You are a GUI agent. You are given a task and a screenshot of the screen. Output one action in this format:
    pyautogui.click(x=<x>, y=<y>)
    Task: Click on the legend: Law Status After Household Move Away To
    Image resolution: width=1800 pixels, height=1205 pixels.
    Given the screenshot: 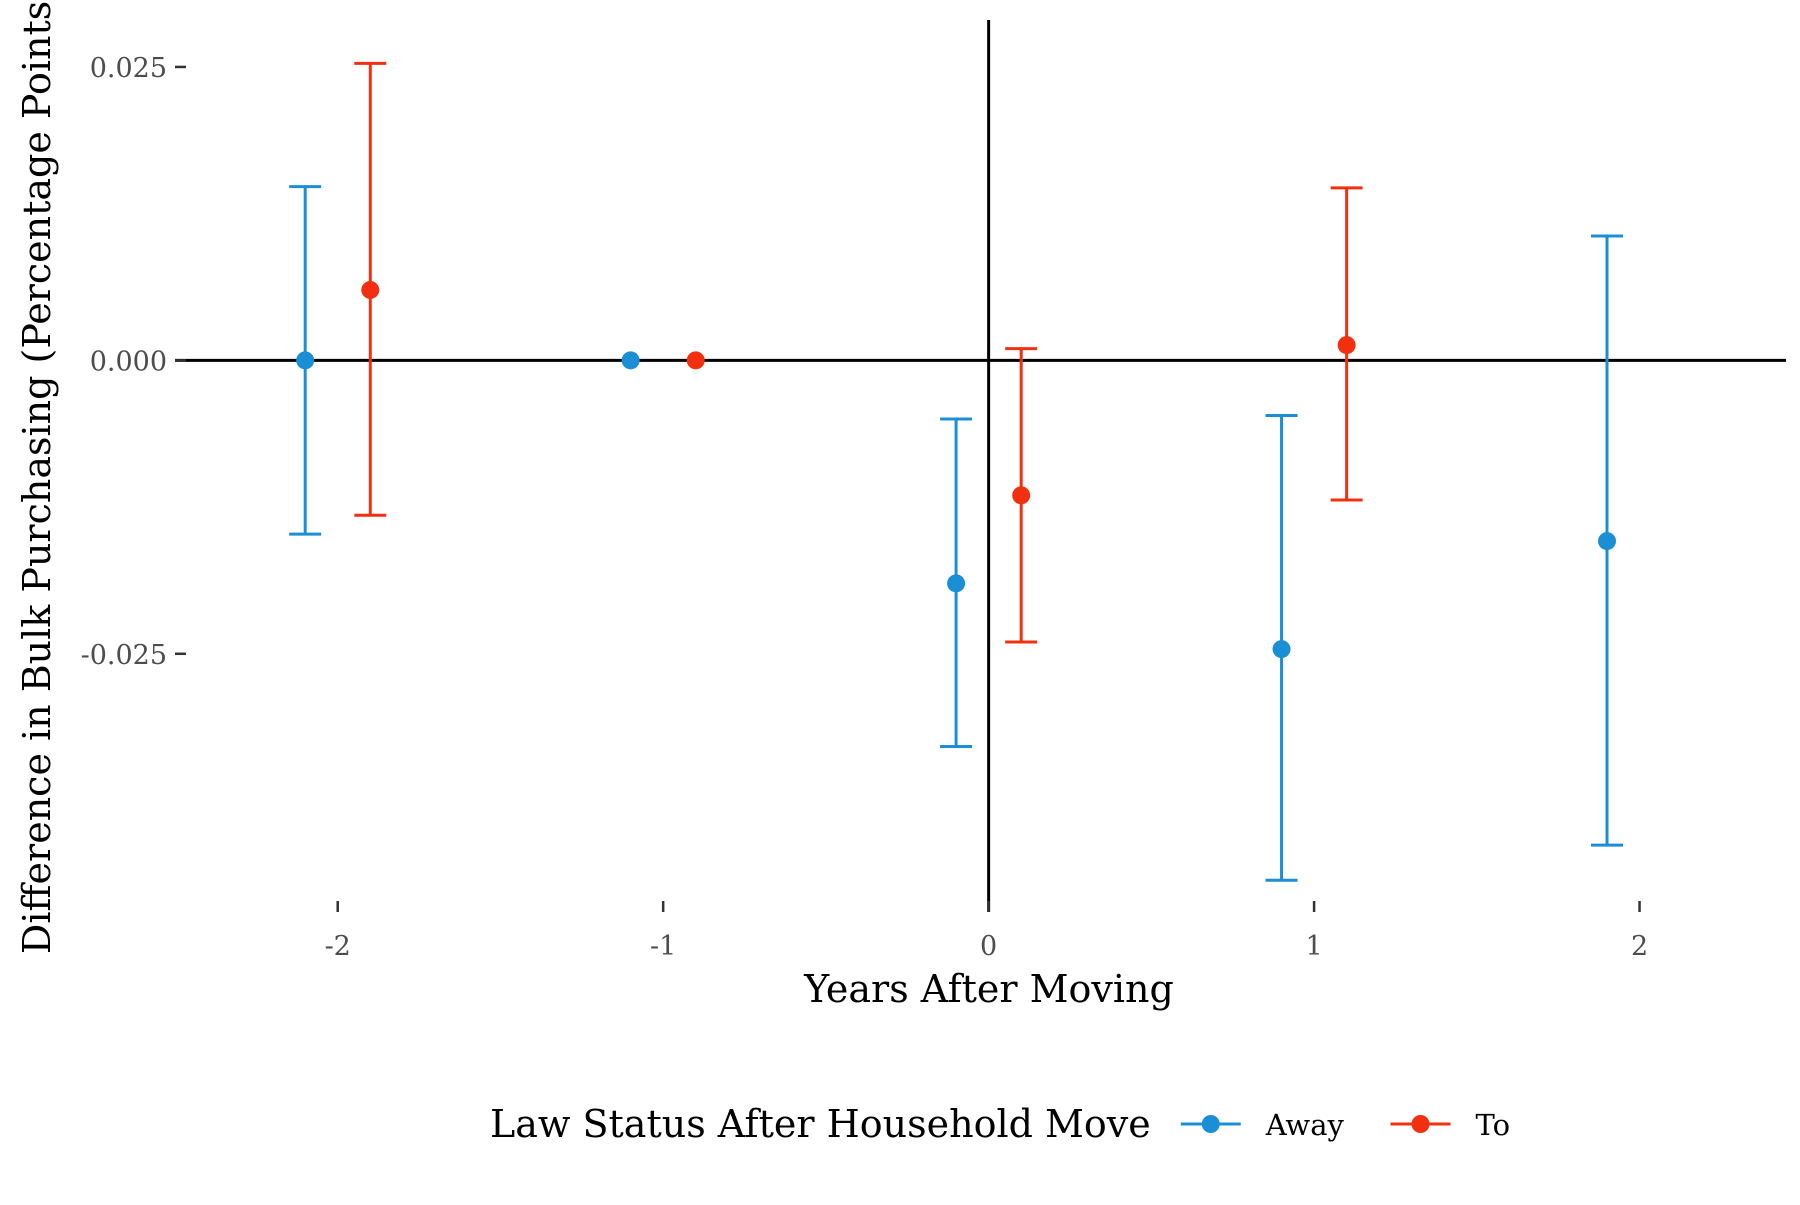 What is the action you would take?
    pyautogui.click(x=1000, y=1124)
    